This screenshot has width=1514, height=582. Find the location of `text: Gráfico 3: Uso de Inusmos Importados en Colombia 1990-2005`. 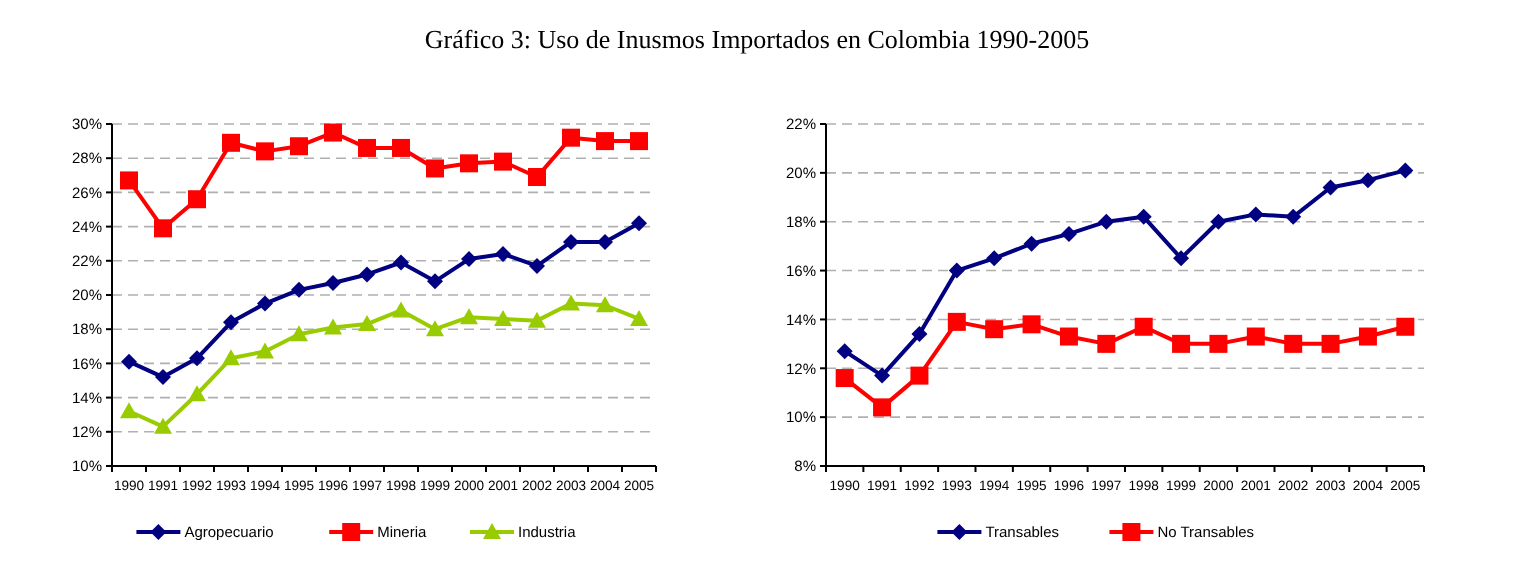

text: Gráfico 3: Uso de Inusmos Importados en Colombia 1990-2005 is located at coordinates (757, 39).